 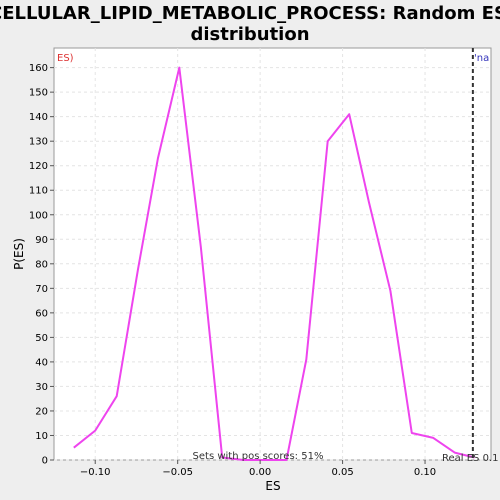 What do you see at coordinates (41, 338) in the screenshot?
I see `y-tick-label: 50` at bounding box center [41, 338].